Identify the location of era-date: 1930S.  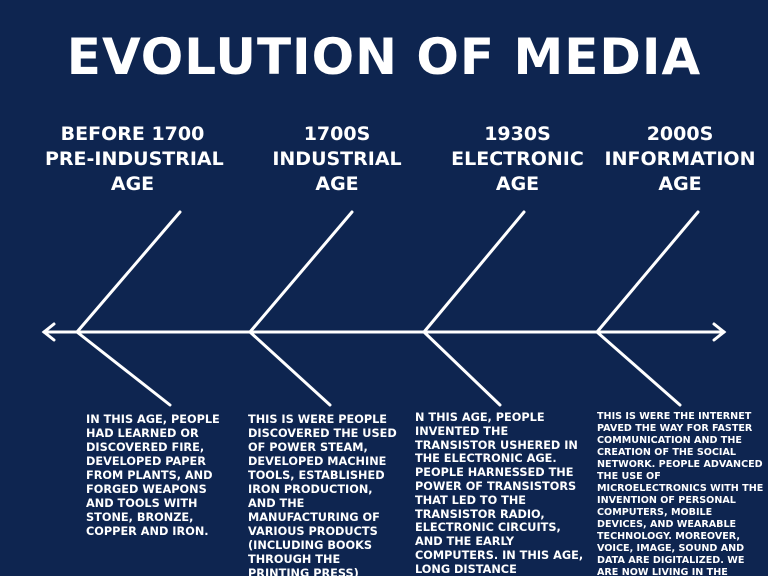
(517, 134).